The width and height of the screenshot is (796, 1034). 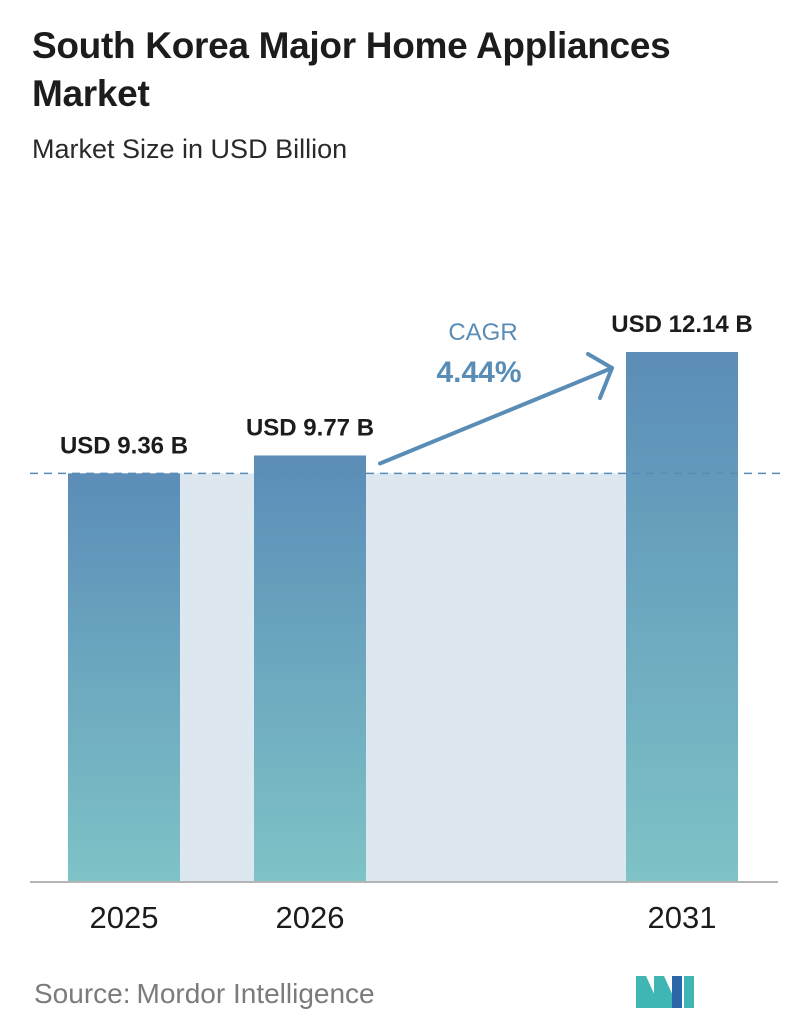 I want to click on bar-2026, so click(x=310, y=668).